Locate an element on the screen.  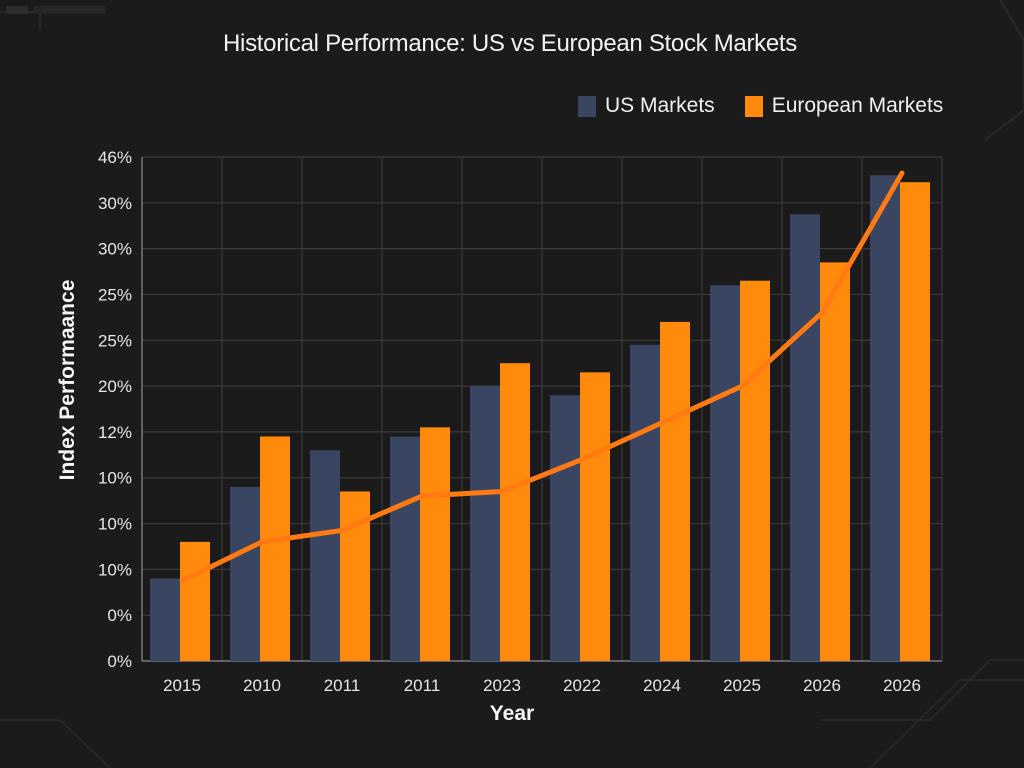
x-tick-label: 2022 is located at coordinates (582, 685).